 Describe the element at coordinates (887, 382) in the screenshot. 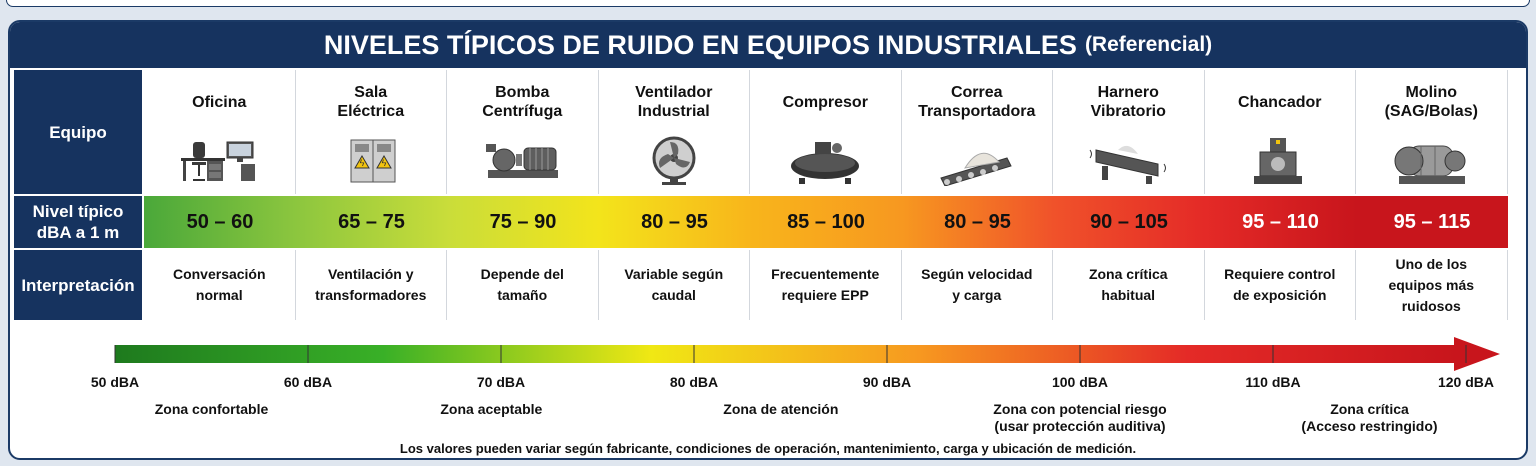

I see `scale-tick-label: 90 dBA` at that location.